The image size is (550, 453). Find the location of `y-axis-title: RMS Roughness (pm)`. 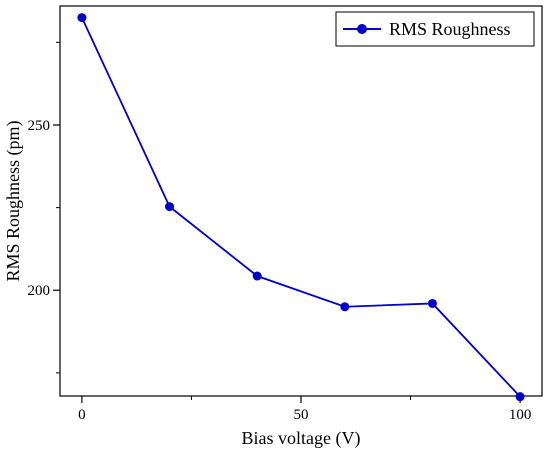

y-axis-title: RMS Roughness (pm) is located at coordinates (13, 200).